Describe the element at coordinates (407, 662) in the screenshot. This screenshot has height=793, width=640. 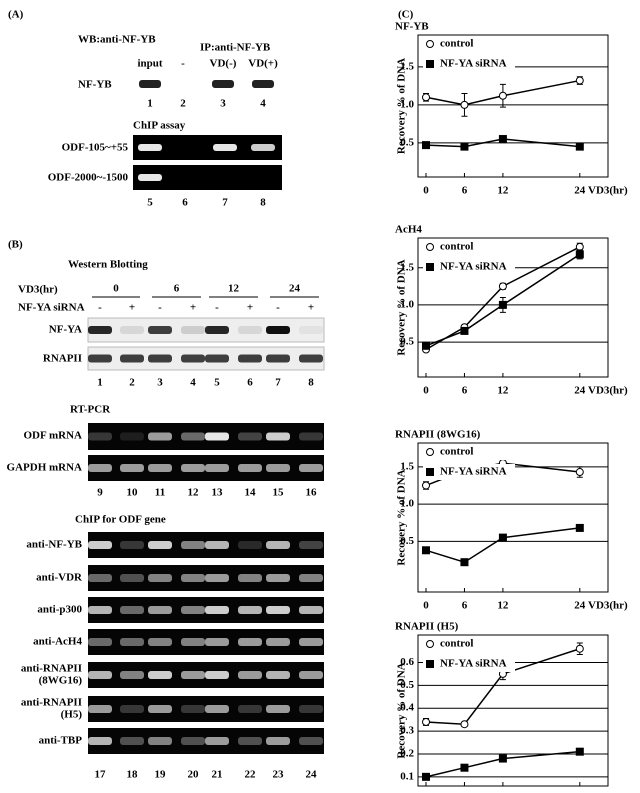
I see `y-tick-label: 0.6` at that location.